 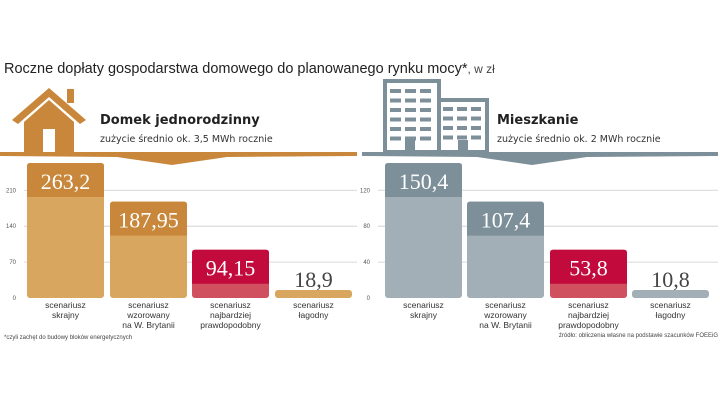 What do you see at coordinates (49, 120) in the screenshot?
I see `house-icon` at bounding box center [49, 120].